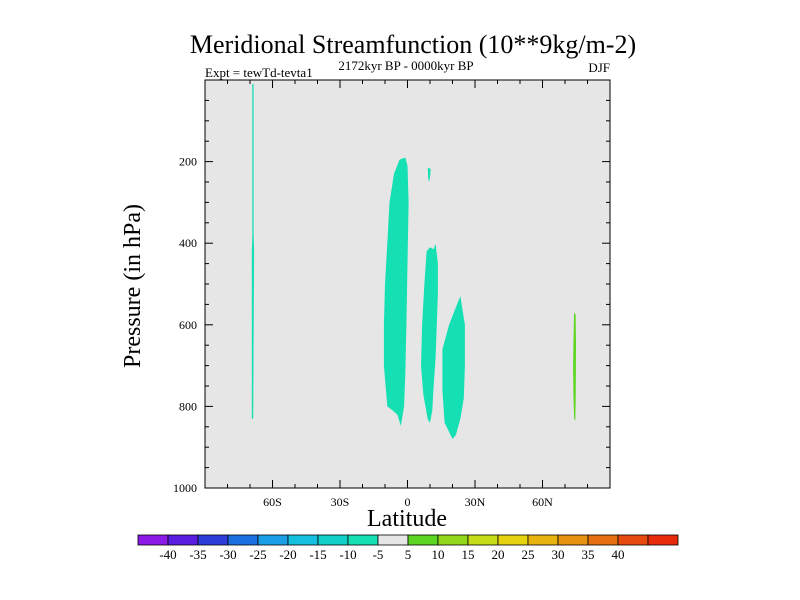 This screenshot has width=800, height=600. Describe the element at coordinates (475, 502) in the screenshot. I see `x-tick-label: 30N` at that location.